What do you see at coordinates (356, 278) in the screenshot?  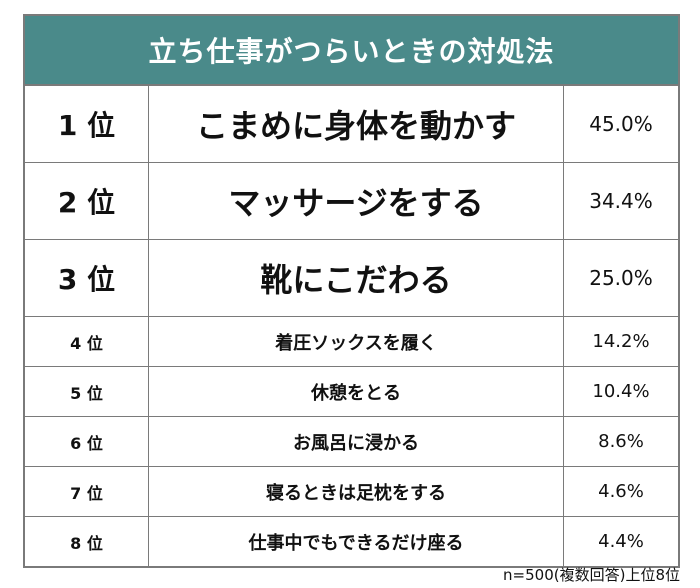 I see `item-cell: 靴にこだわる` at bounding box center [356, 278].